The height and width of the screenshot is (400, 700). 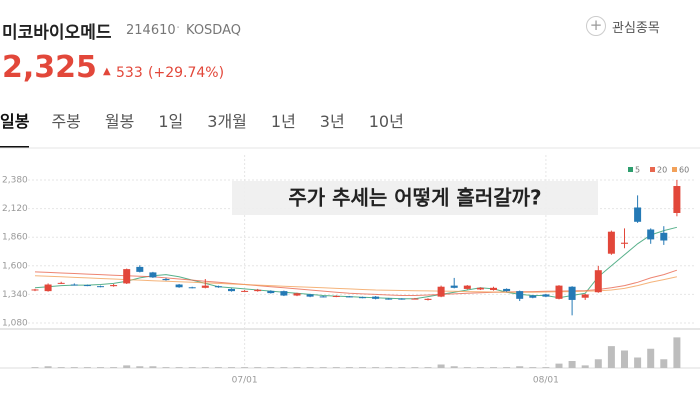 What do you see at coordinates (227, 121) in the screenshot?
I see `period-tab: 3개월` at bounding box center [227, 121].